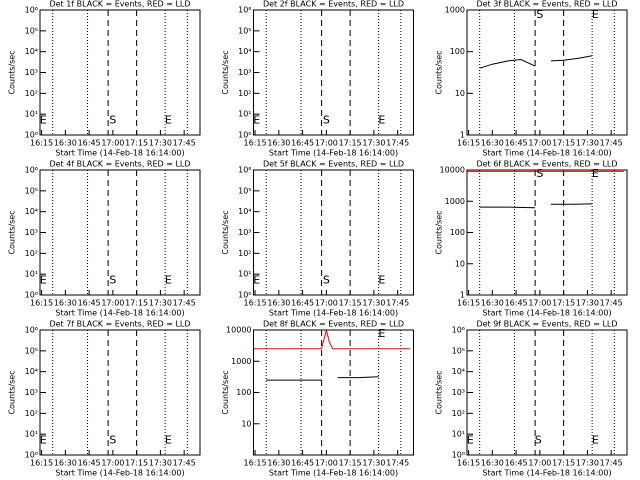  What do you see at coordinates (246, 423) in the screenshot?
I see `y-tick-label: 10` at bounding box center [246, 423].